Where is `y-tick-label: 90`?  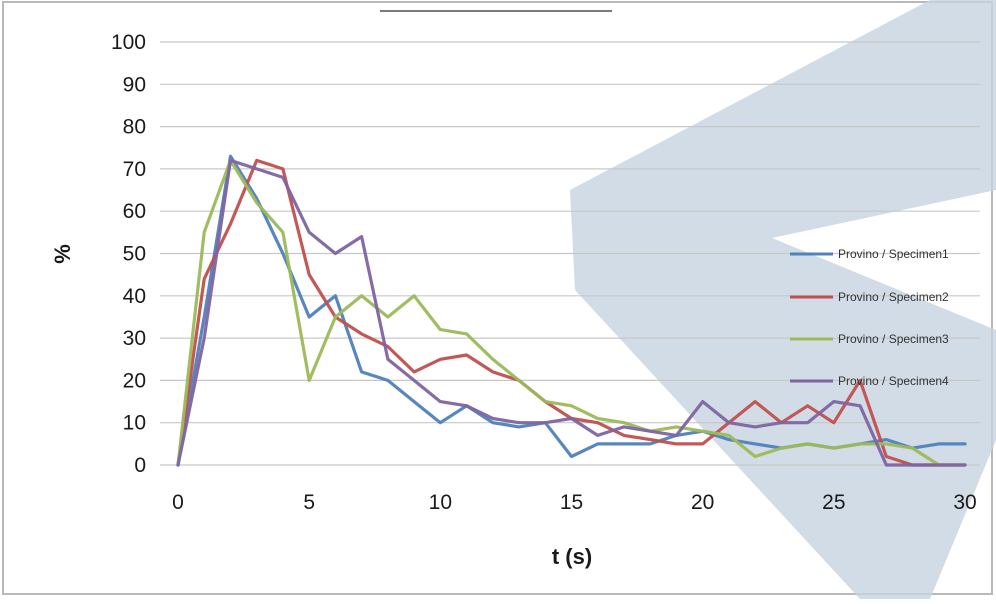 y-tick-label: 90 is located at coordinates (134, 84).